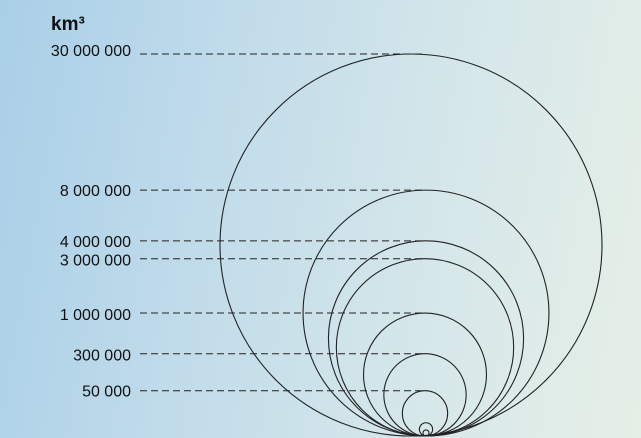 This screenshot has width=641, height=438. What do you see at coordinates (95, 261) in the screenshot?
I see `tick-label: 3 000 000` at bounding box center [95, 261].